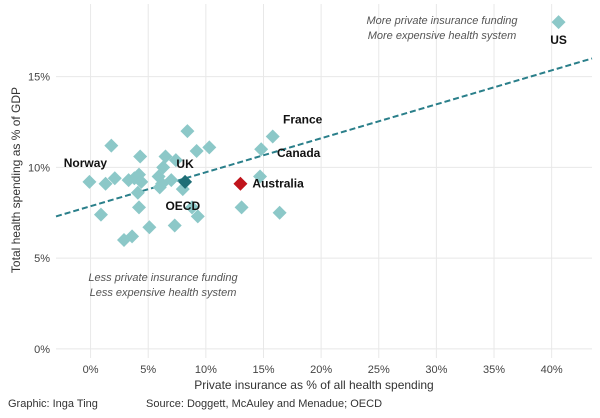 This screenshot has width=600, height=418. I want to click on annotation-bottom-line-1: Less private insurance funding, so click(163, 278).